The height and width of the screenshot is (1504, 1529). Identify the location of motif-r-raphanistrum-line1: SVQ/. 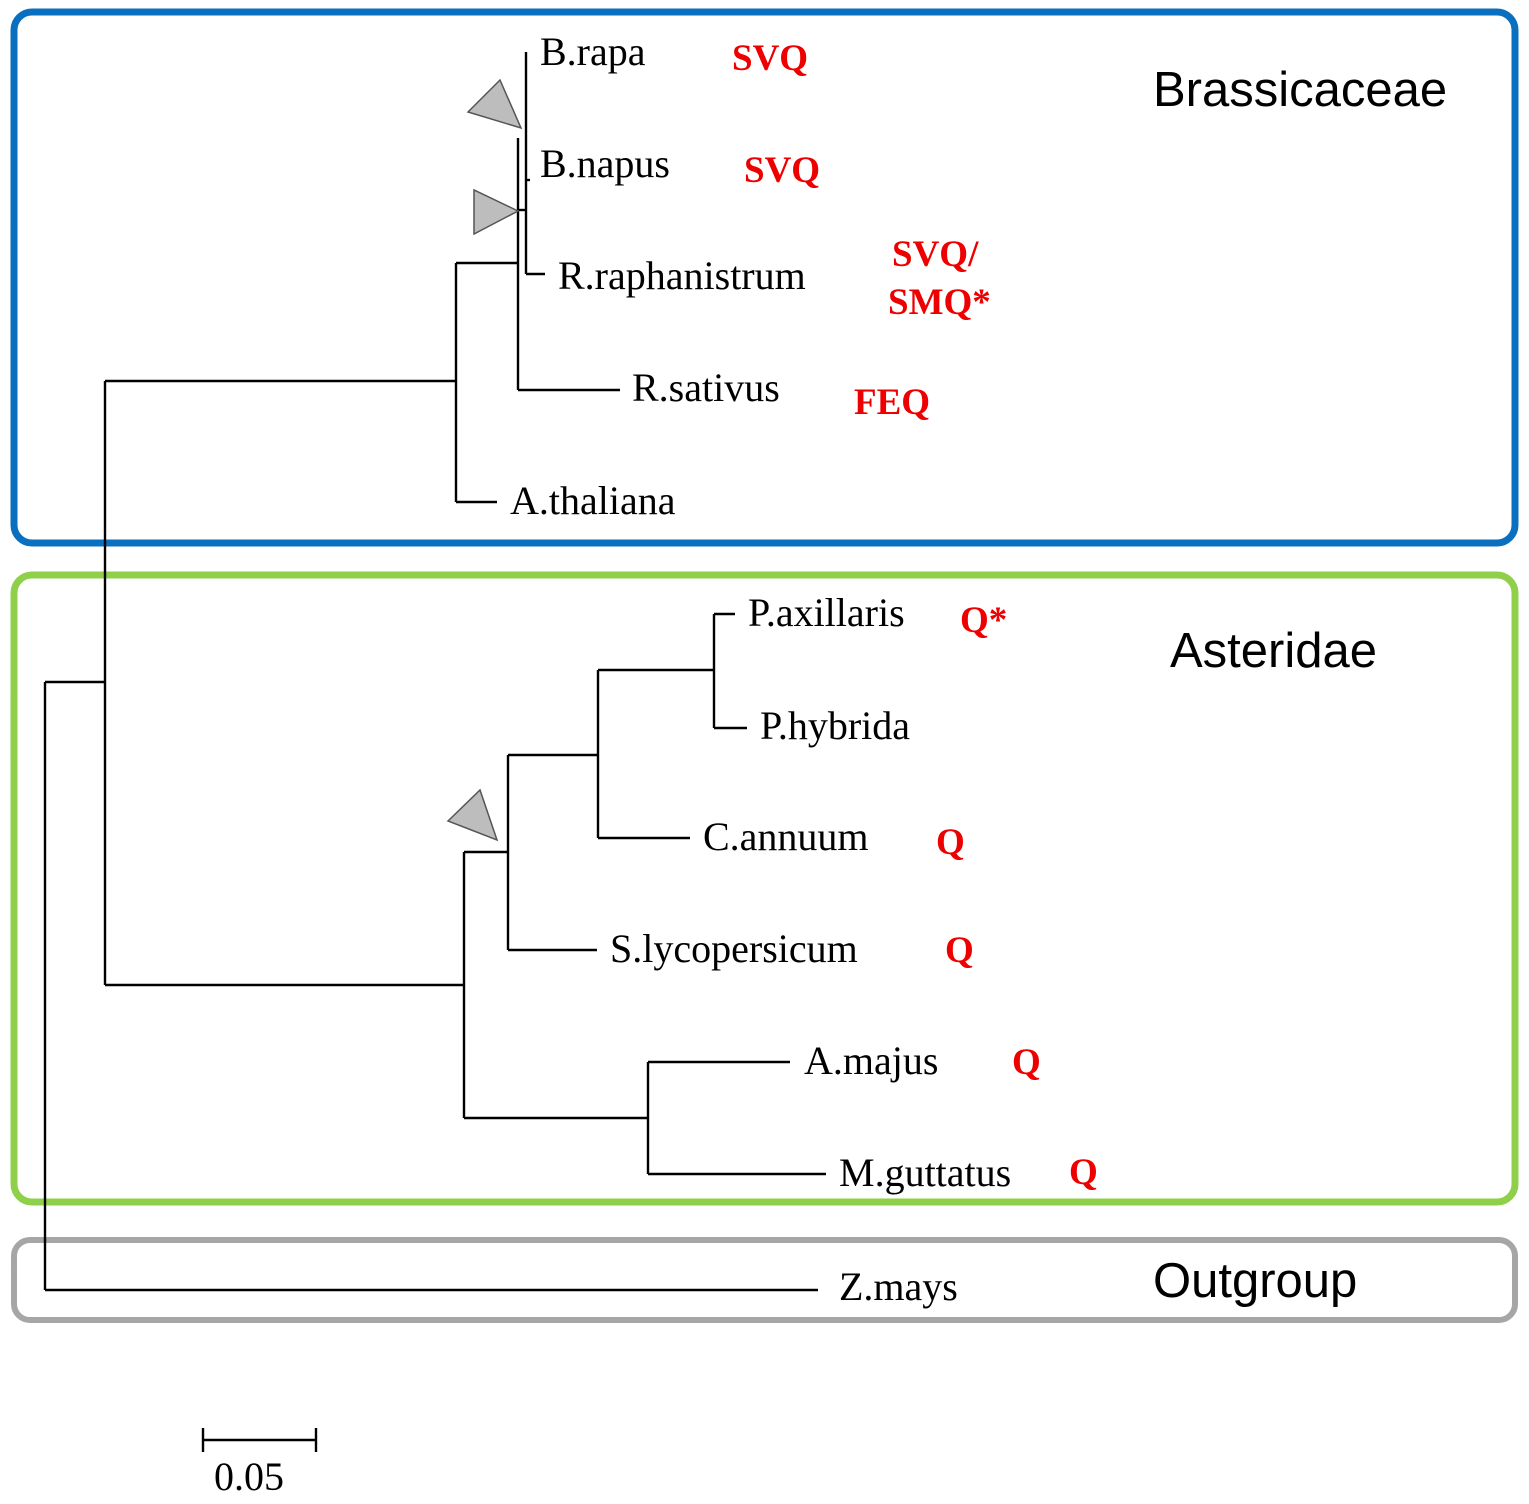
(935, 254).